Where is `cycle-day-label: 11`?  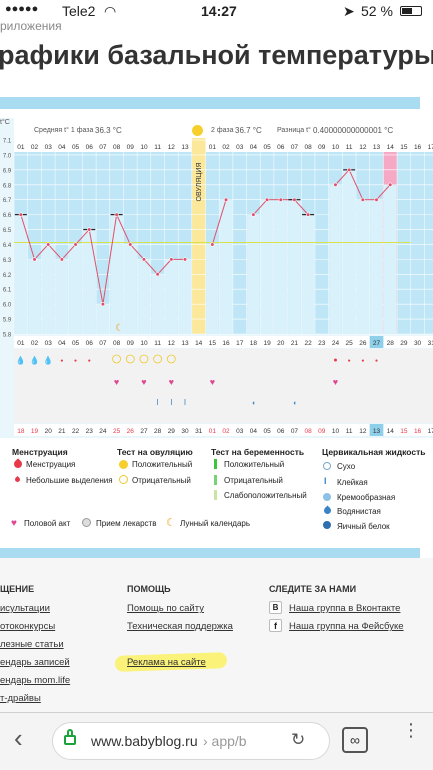
cycle-day-label: 11 is located at coordinates (157, 147).